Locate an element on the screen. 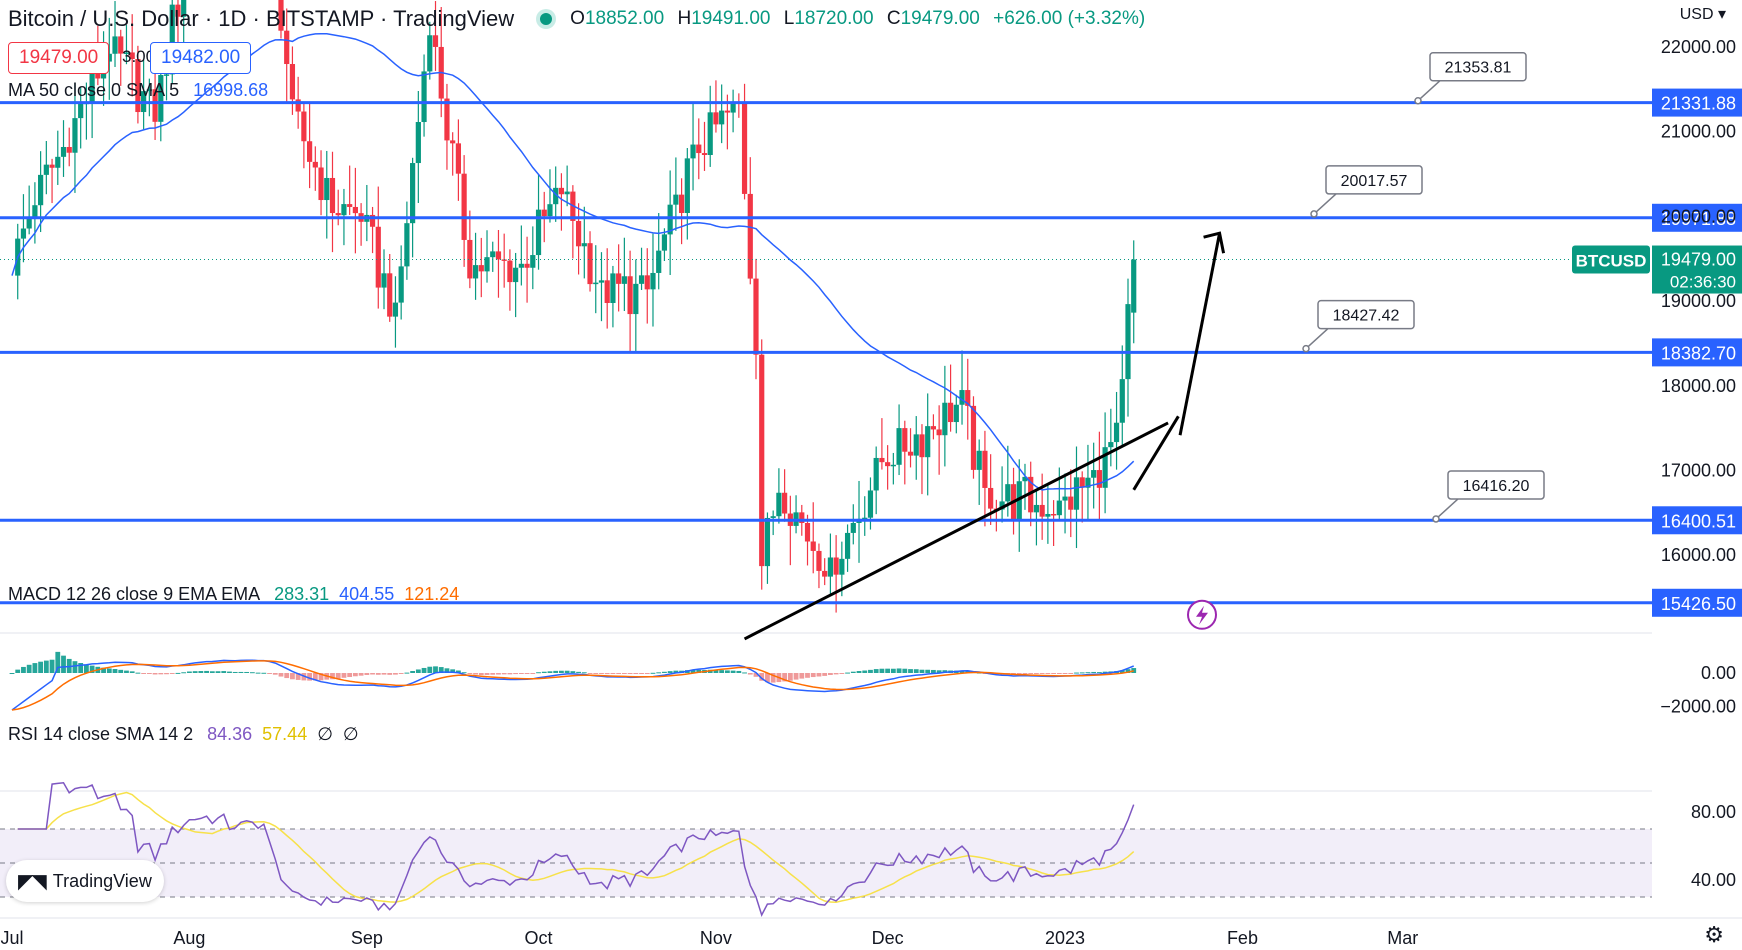 This screenshot has height=950, width=1742. callout-label: 16416.20 is located at coordinates (1496, 486).